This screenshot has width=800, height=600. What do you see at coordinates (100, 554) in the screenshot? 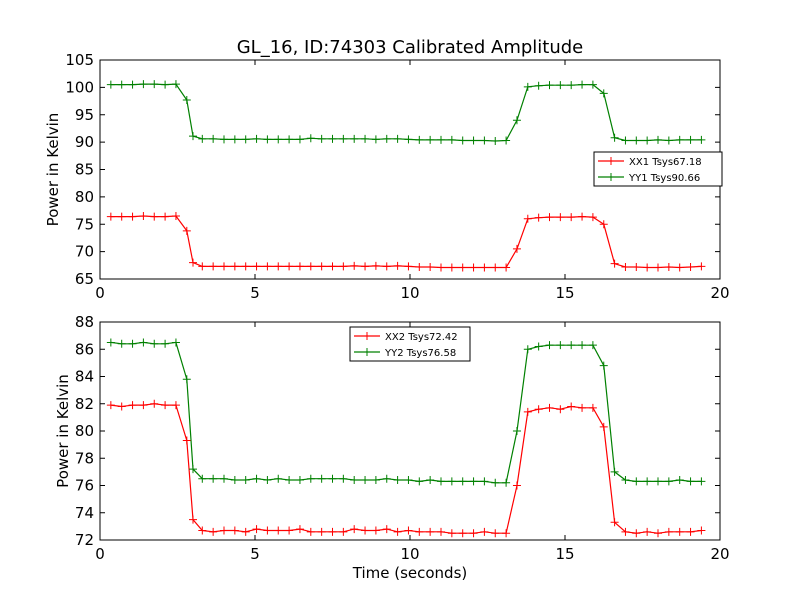
I see `x-tick-label: 0` at bounding box center [100, 554].